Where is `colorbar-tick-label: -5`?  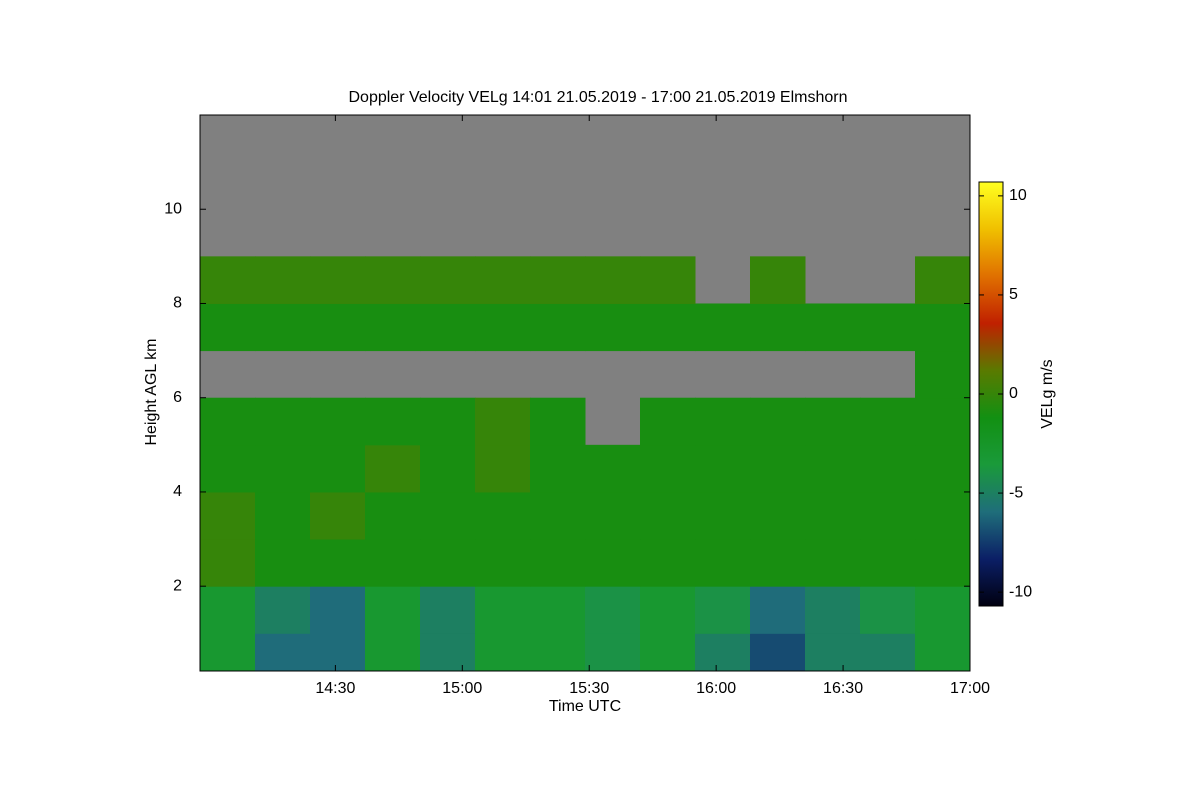
colorbar-tick-label: -5 is located at coordinates (1016, 492).